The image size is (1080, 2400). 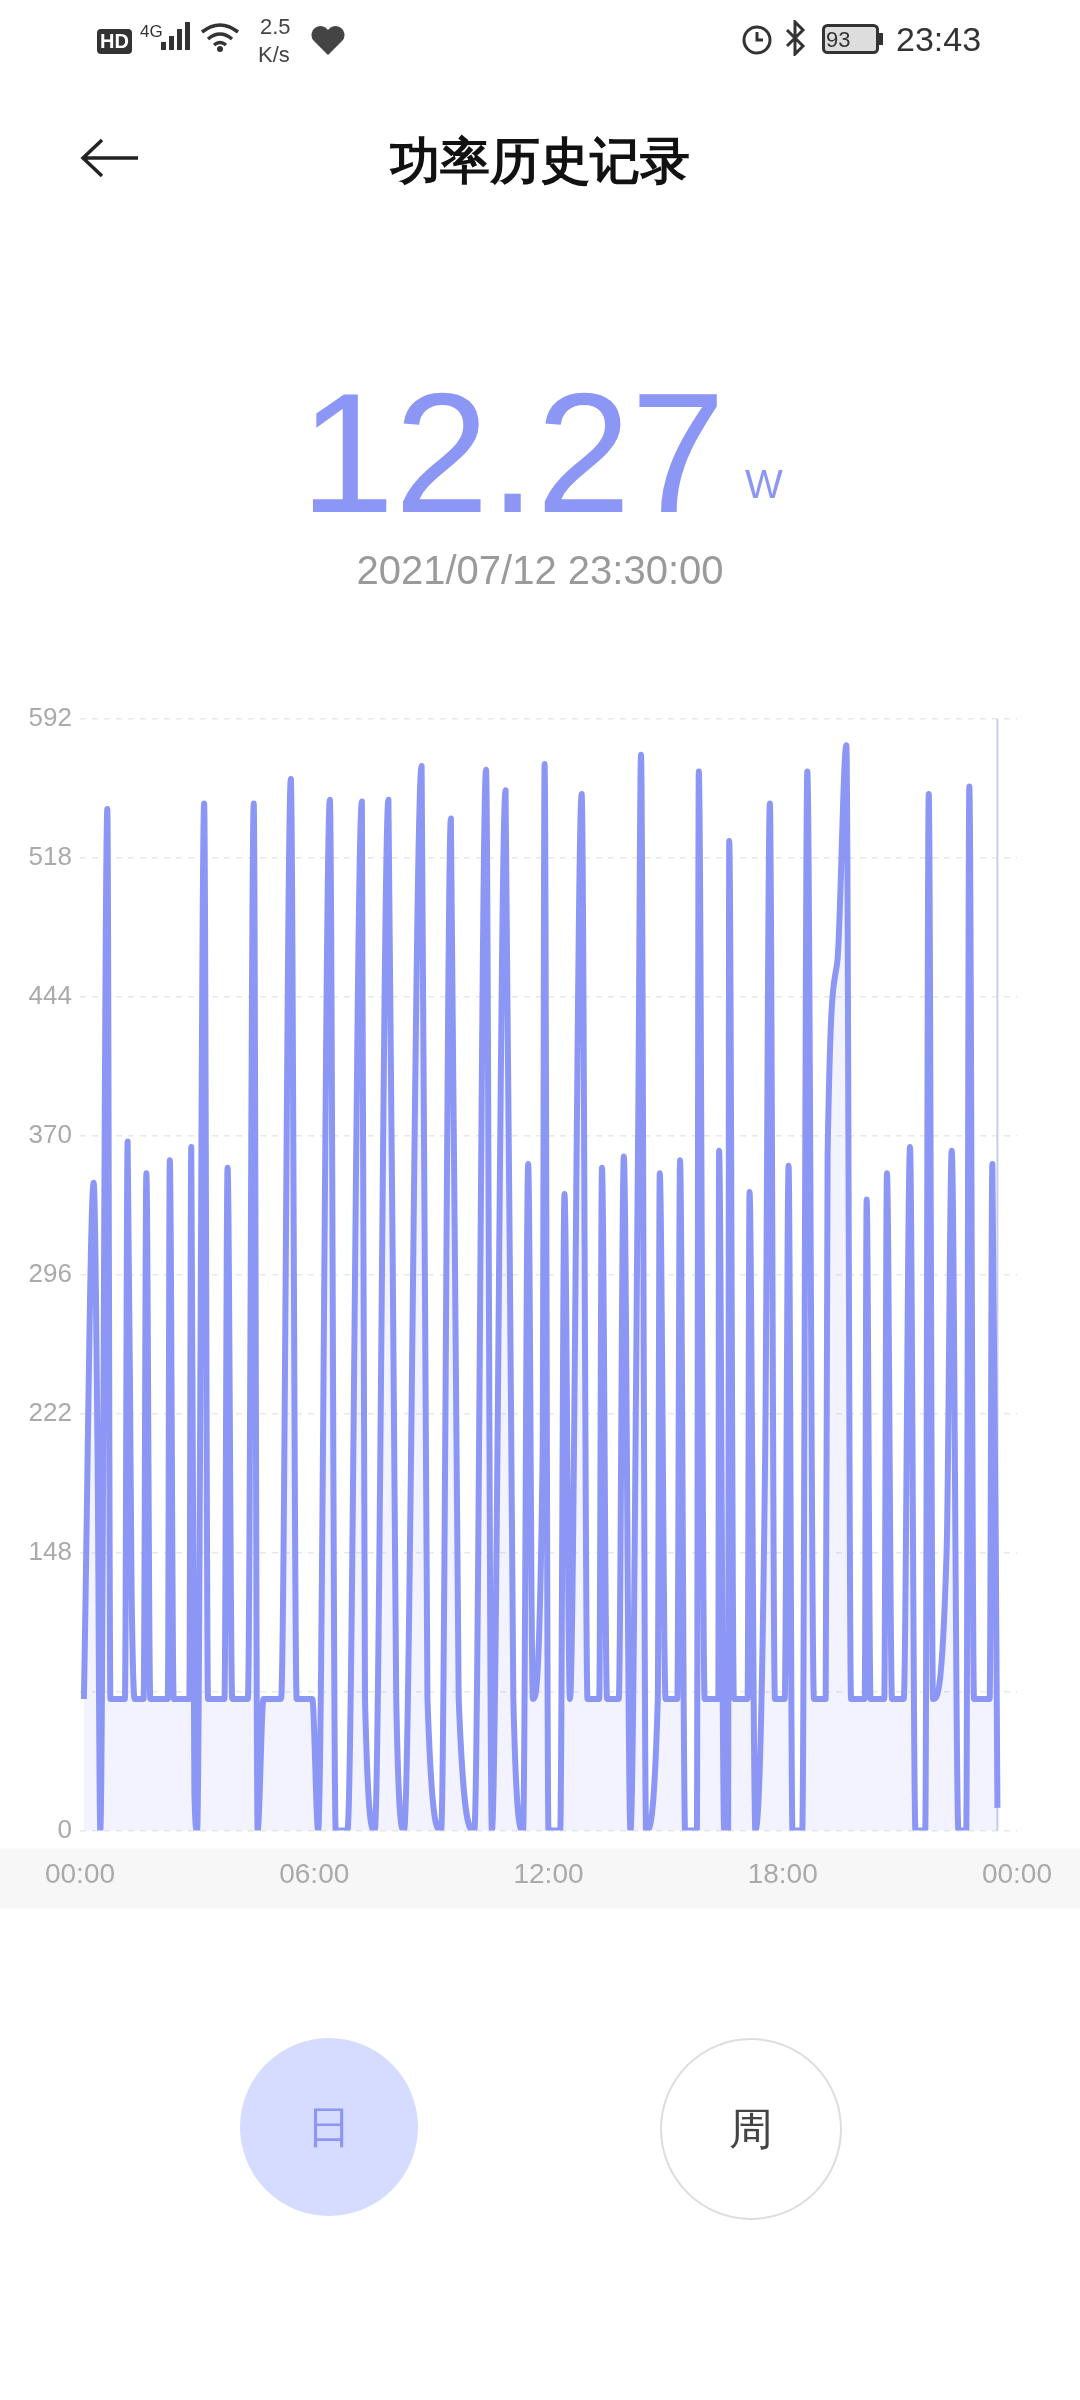 I want to click on text: 周, so click(x=751, y=2129).